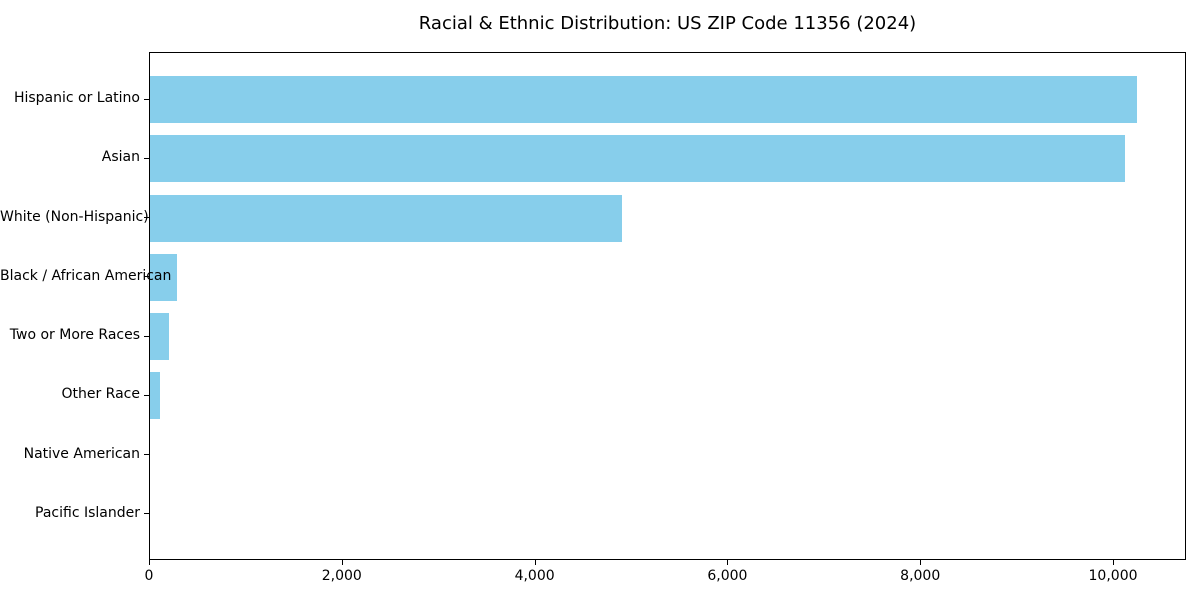 The height and width of the screenshot is (600, 1200). What do you see at coordinates (100, 394) in the screenshot?
I see `y-tick-label: Other Race` at bounding box center [100, 394].